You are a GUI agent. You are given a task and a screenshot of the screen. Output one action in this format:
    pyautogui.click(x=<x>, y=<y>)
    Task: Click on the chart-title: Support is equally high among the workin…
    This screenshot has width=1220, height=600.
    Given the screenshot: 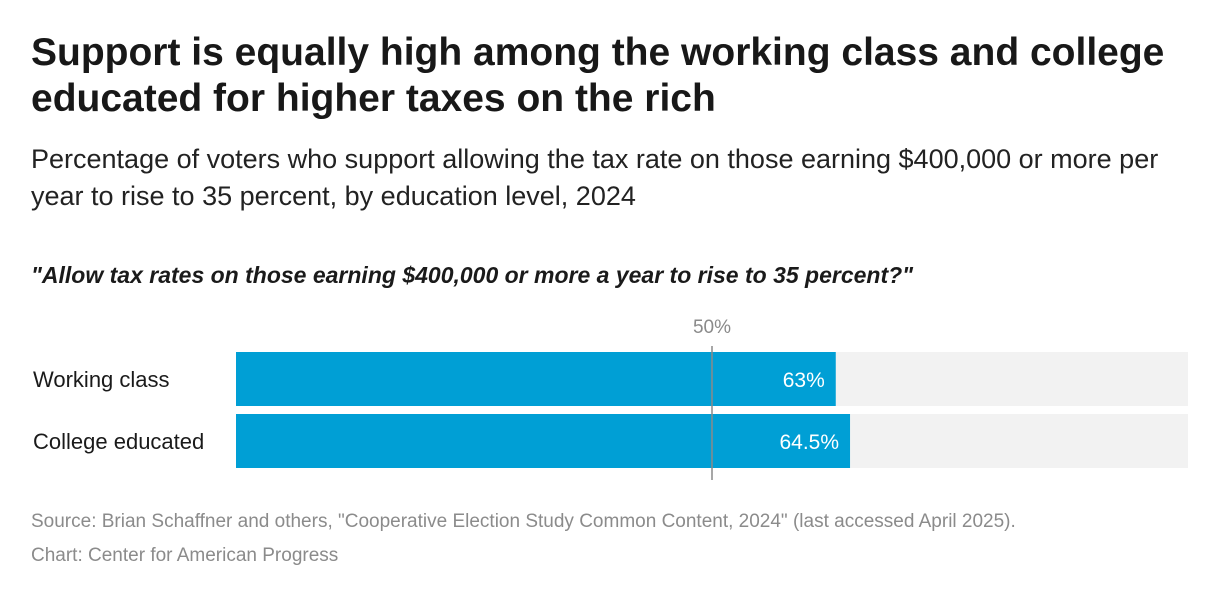 What is the action you would take?
    pyautogui.click(x=598, y=75)
    